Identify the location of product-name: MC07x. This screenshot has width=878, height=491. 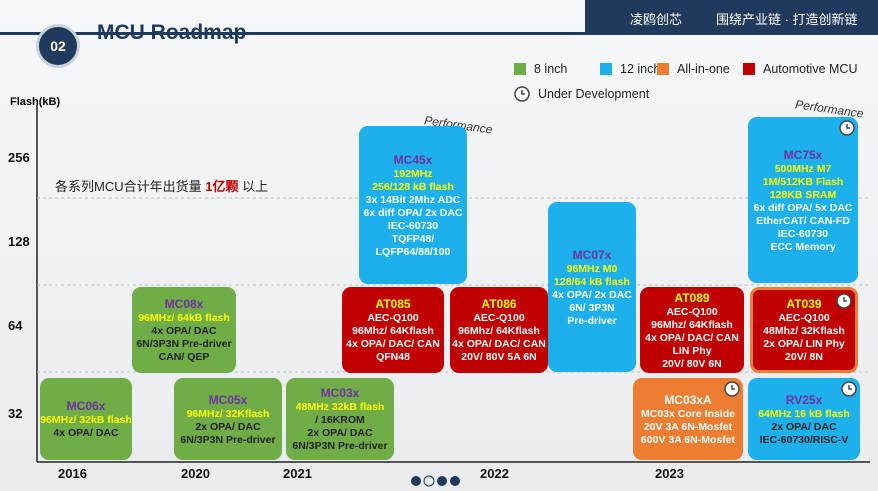
(592, 254).